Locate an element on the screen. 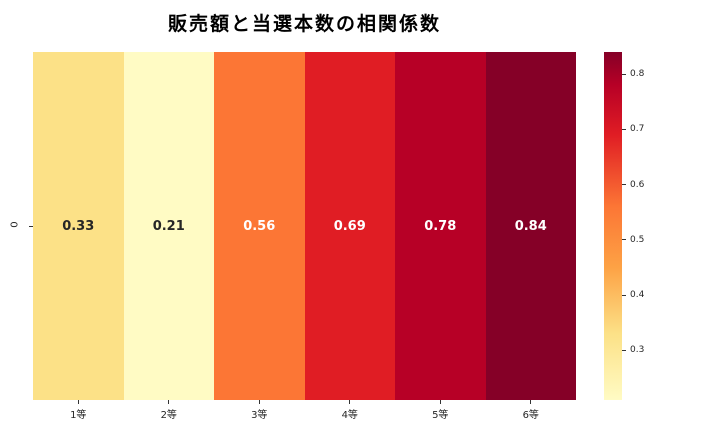 Image resolution: width=720 pixels, height=432 pixels. colorbar-tick: 0.6 is located at coordinates (633, 185).